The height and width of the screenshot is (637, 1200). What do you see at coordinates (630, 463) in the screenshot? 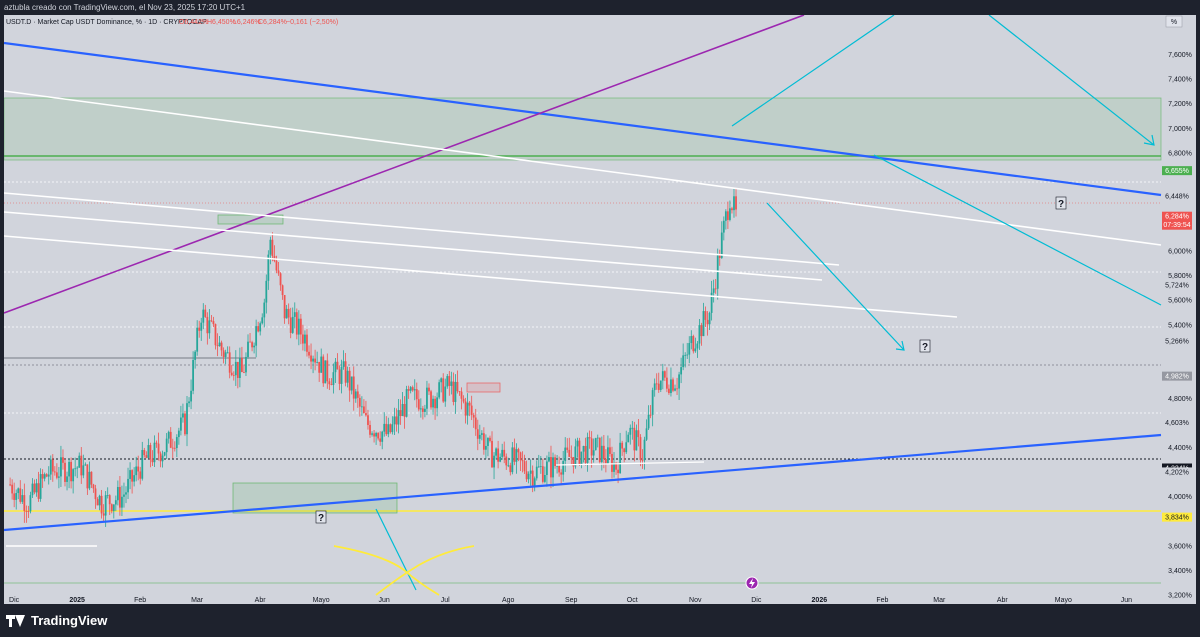
I see `trendline-white-short` at bounding box center [630, 463].